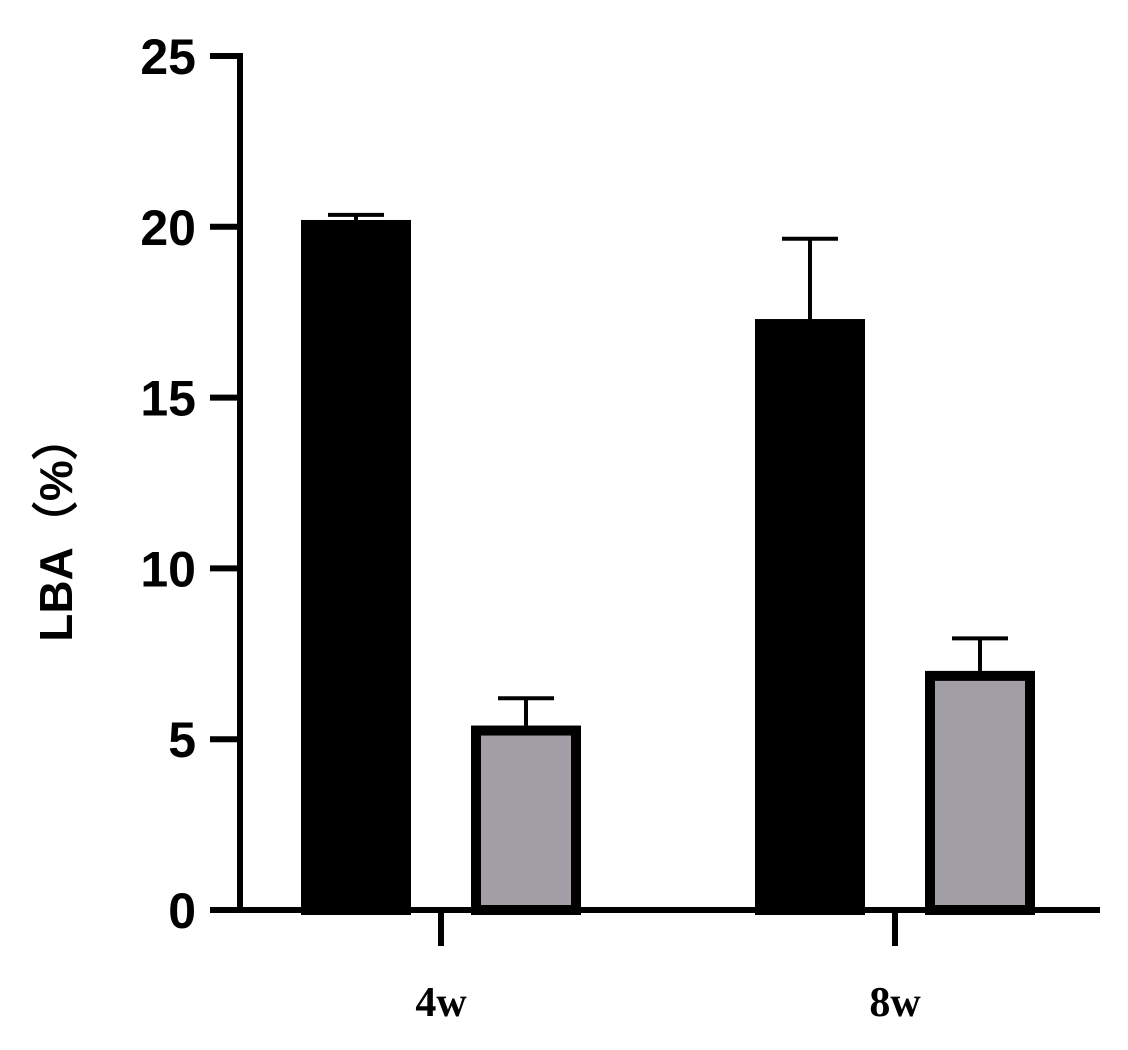  What do you see at coordinates (526, 820) in the screenshot?
I see `bar-series2-4w` at bounding box center [526, 820].